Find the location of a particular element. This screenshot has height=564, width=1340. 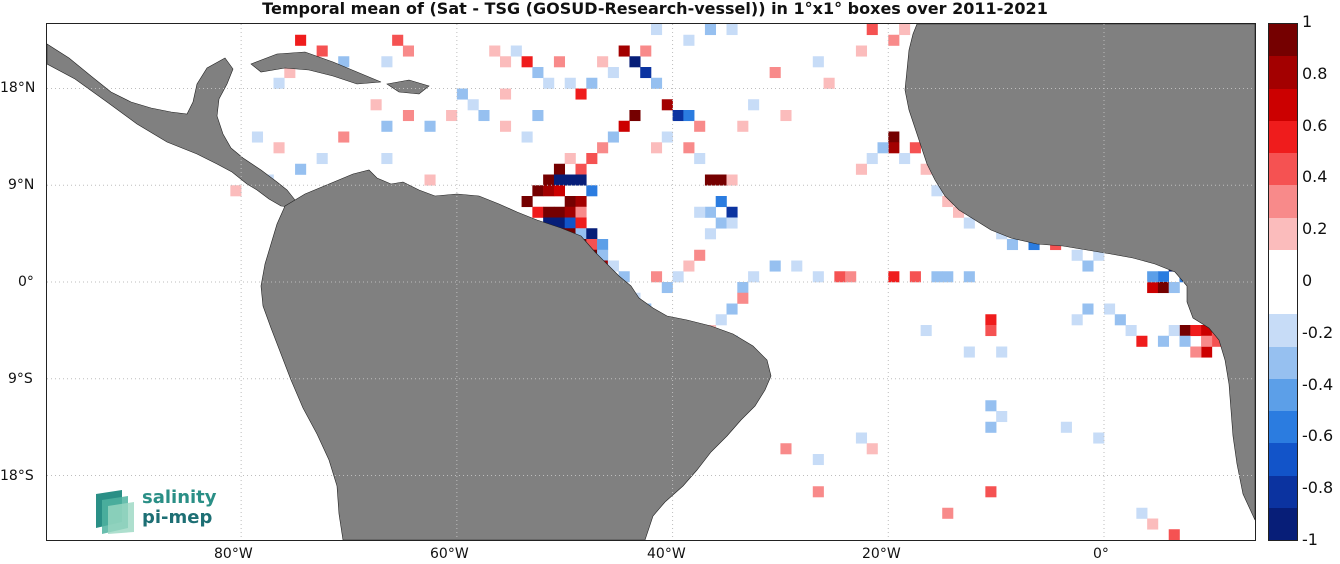

colorbar-tick-label: 0.4 is located at coordinates (1315, 177).